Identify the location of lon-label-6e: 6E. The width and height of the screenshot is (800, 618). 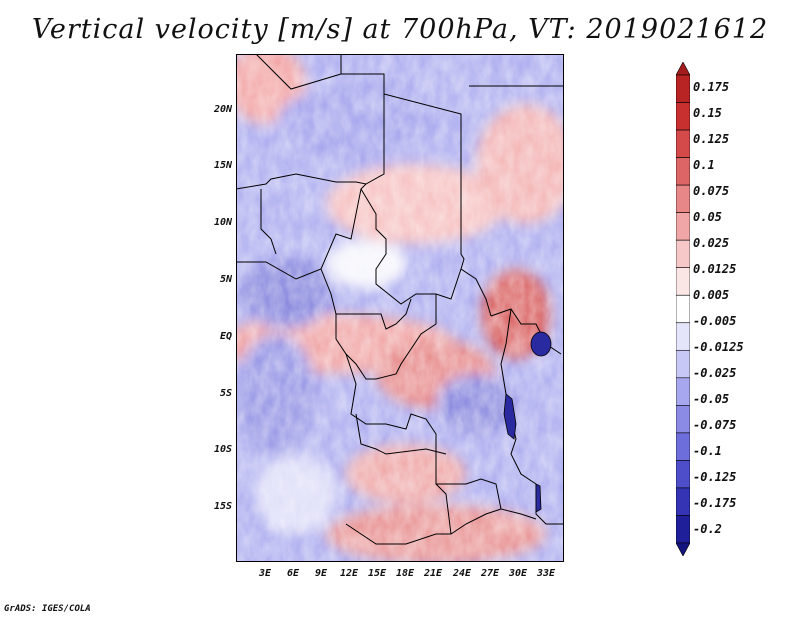
(293, 573).